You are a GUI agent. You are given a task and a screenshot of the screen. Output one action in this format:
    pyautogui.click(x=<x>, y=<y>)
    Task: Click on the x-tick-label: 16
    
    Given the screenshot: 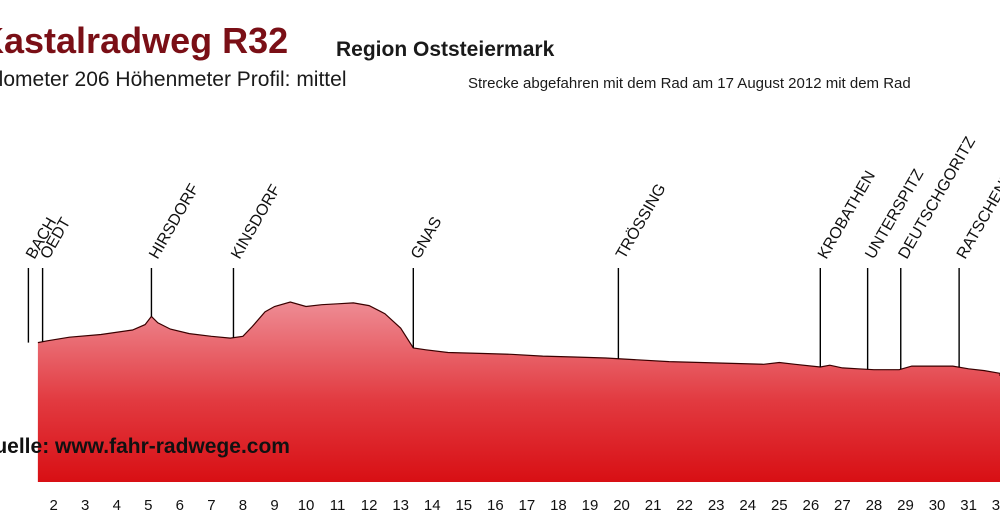 What is the action you would take?
    pyautogui.click(x=495, y=505)
    